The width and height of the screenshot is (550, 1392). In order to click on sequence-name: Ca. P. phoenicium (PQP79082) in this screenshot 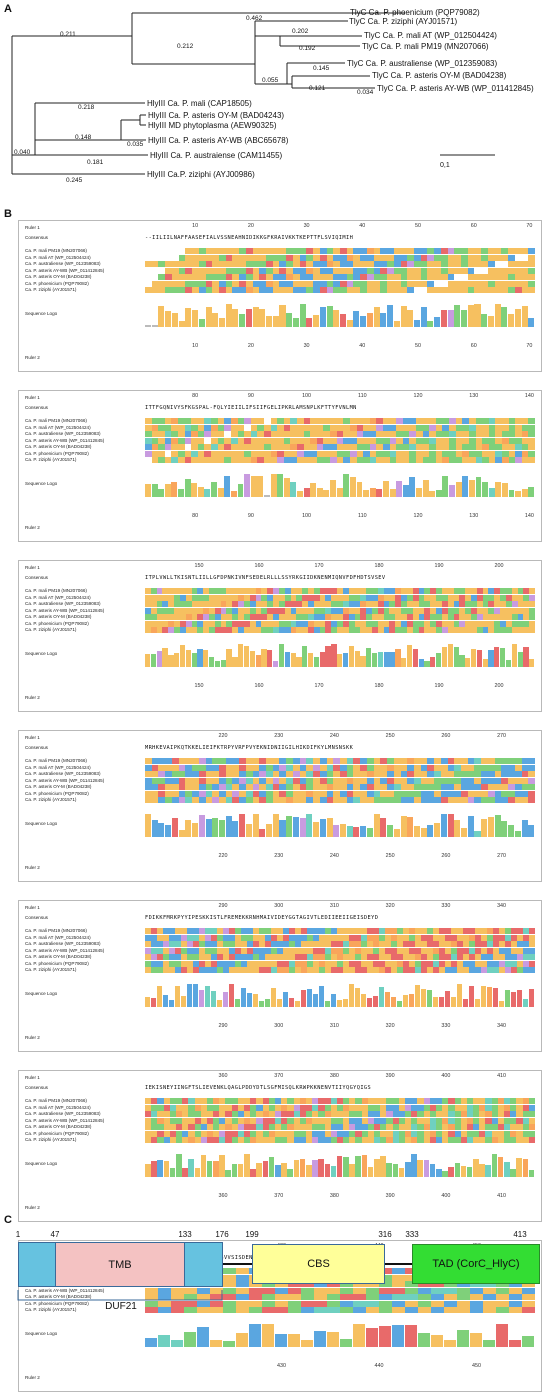, I will do `click(57, 1303)`.